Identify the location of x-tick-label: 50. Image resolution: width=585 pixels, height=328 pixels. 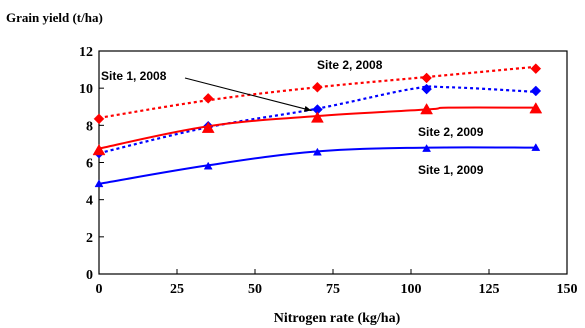
(255, 289).